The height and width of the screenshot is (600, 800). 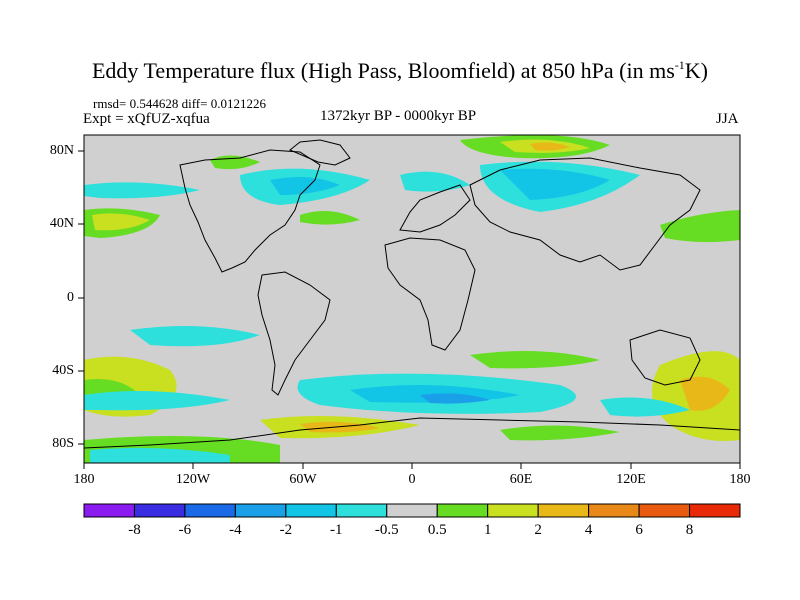 What do you see at coordinates (639, 530) in the screenshot?
I see `colorbar-tick-label: 6` at bounding box center [639, 530].